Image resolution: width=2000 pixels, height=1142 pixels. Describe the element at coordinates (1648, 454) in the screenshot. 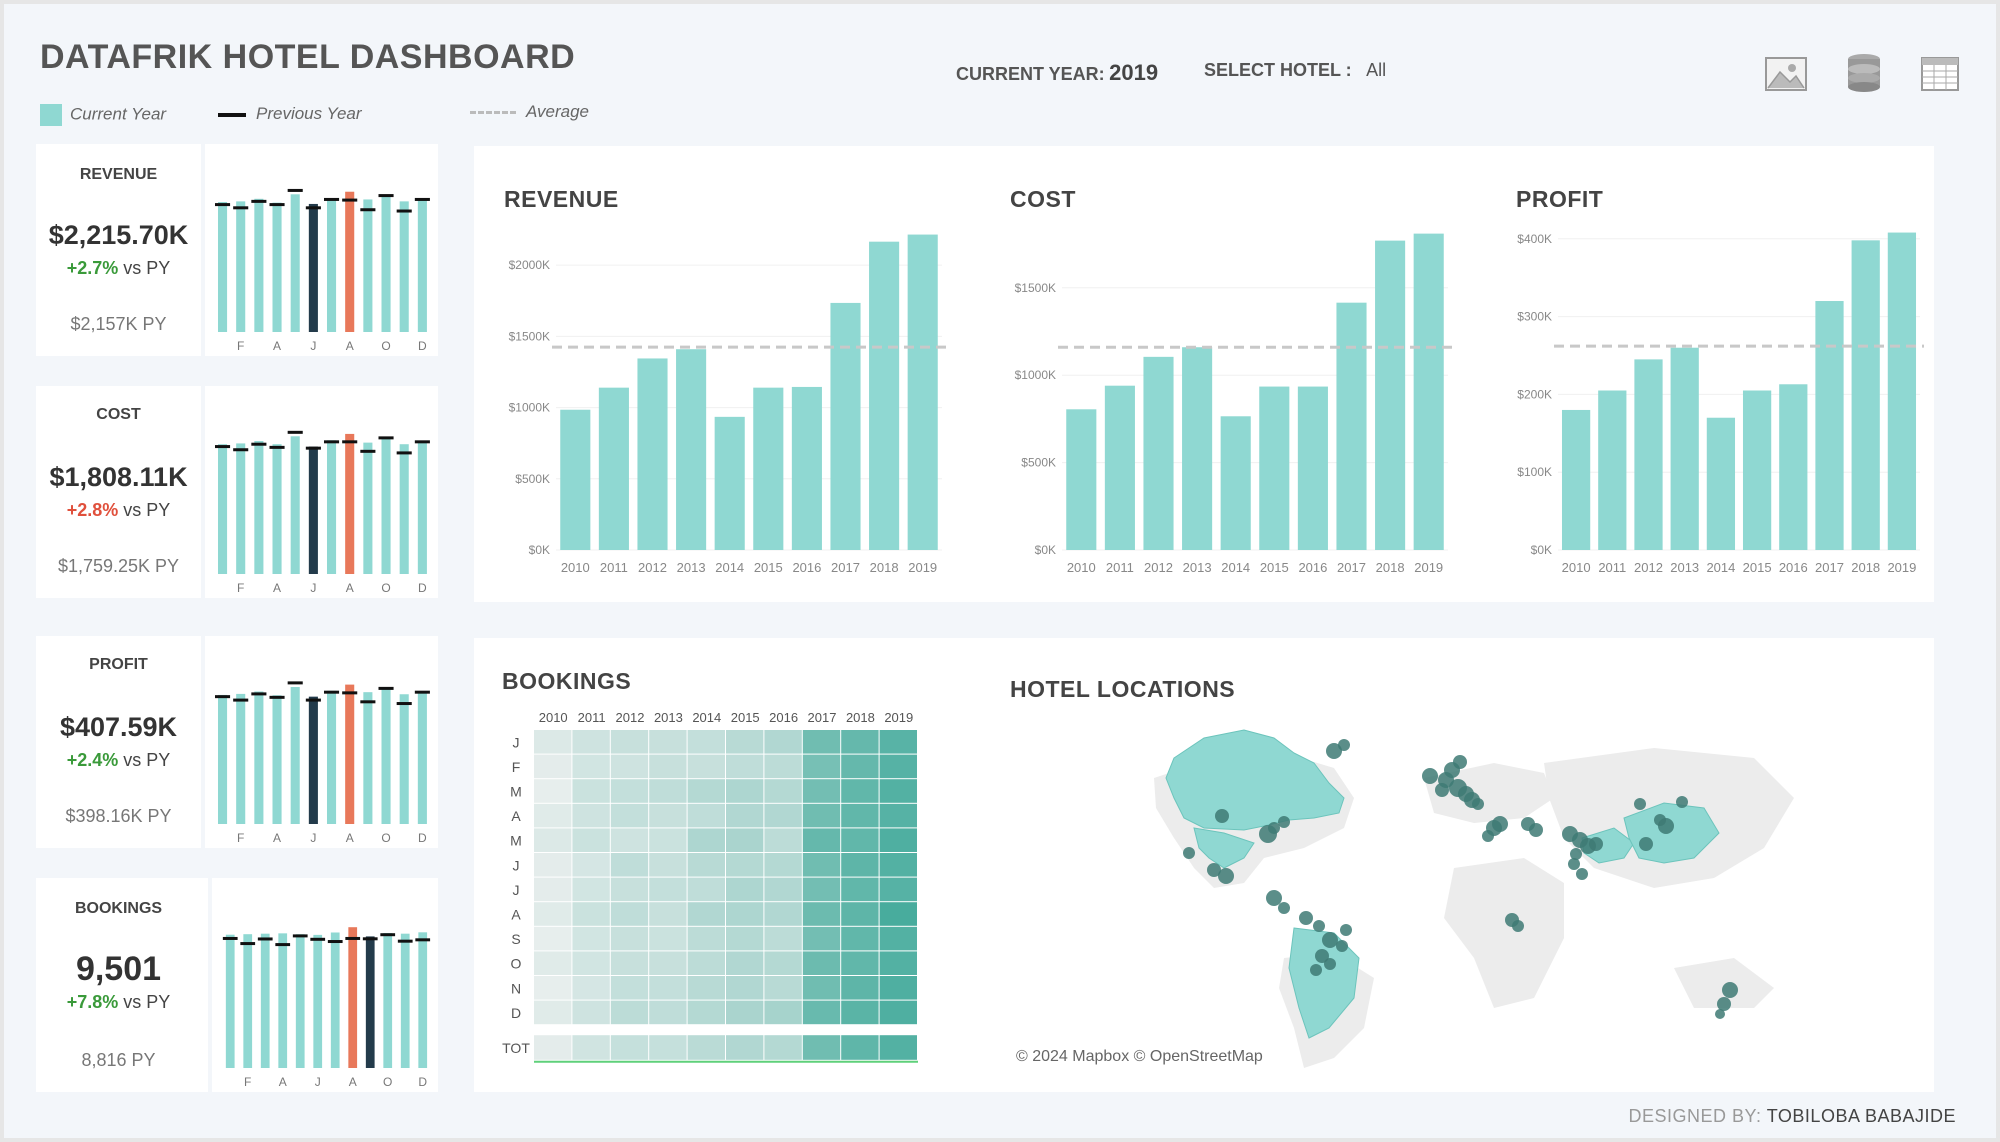

I see `bar-2012` at that location.